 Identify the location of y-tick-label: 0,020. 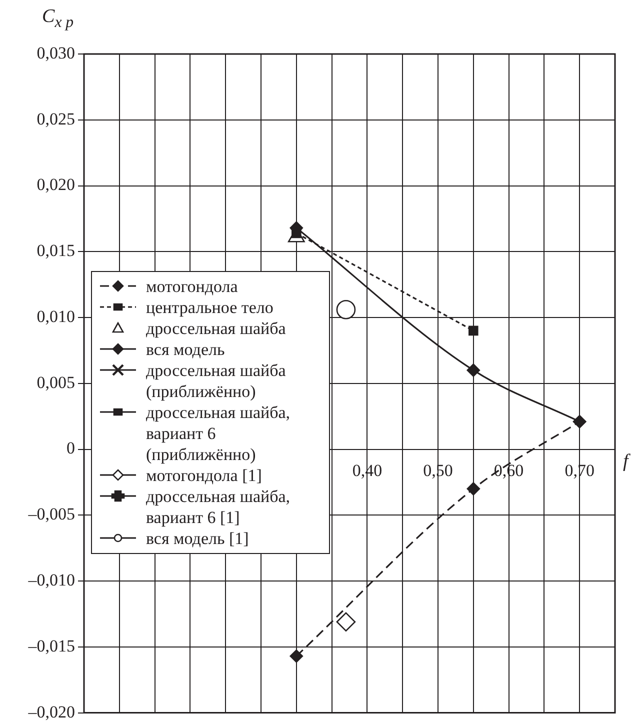
(55, 184).